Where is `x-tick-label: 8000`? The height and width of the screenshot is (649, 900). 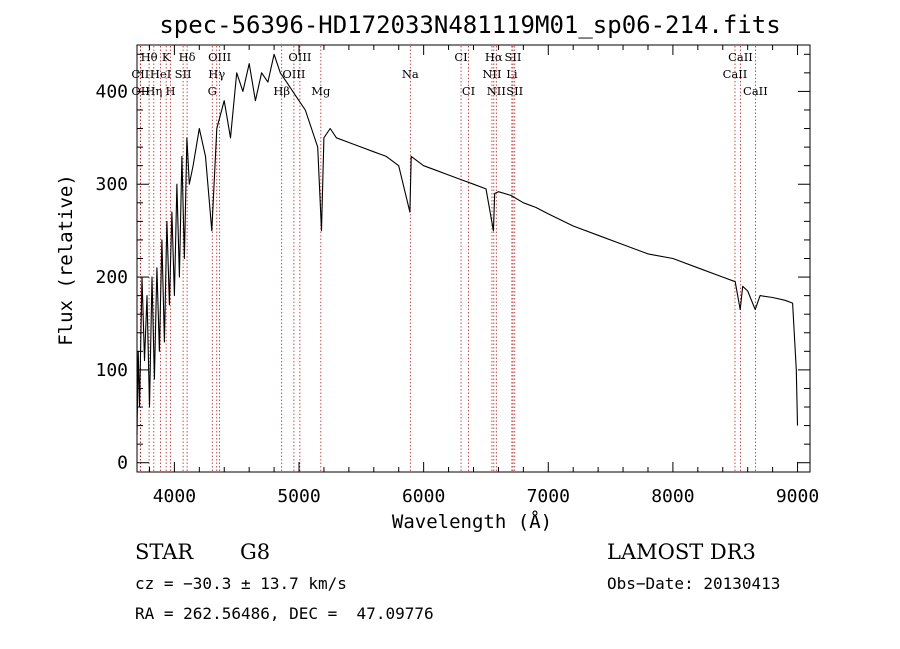
x-tick-label: 8000 is located at coordinates (672, 496).